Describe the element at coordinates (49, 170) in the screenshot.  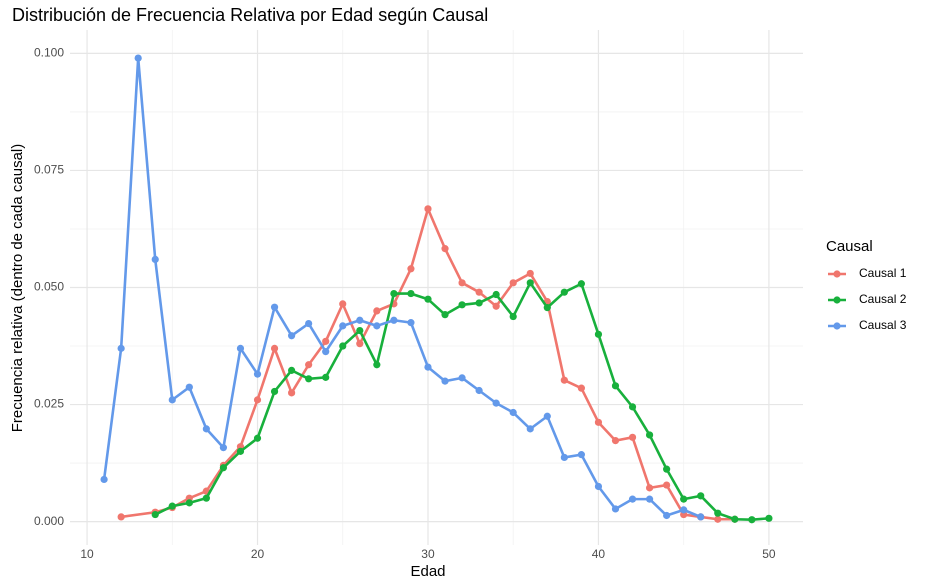
I see `y-tick-label: 0.075` at that location.